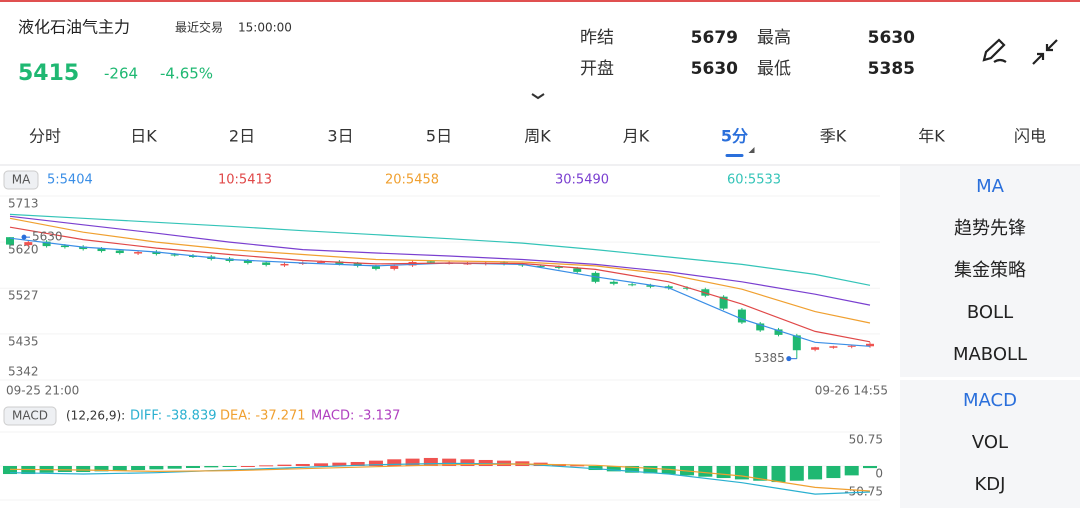 This screenshot has height=508, width=1080. Describe the element at coordinates (1030, 136) in the screenshot. I see `tab: 闪电` at that location.